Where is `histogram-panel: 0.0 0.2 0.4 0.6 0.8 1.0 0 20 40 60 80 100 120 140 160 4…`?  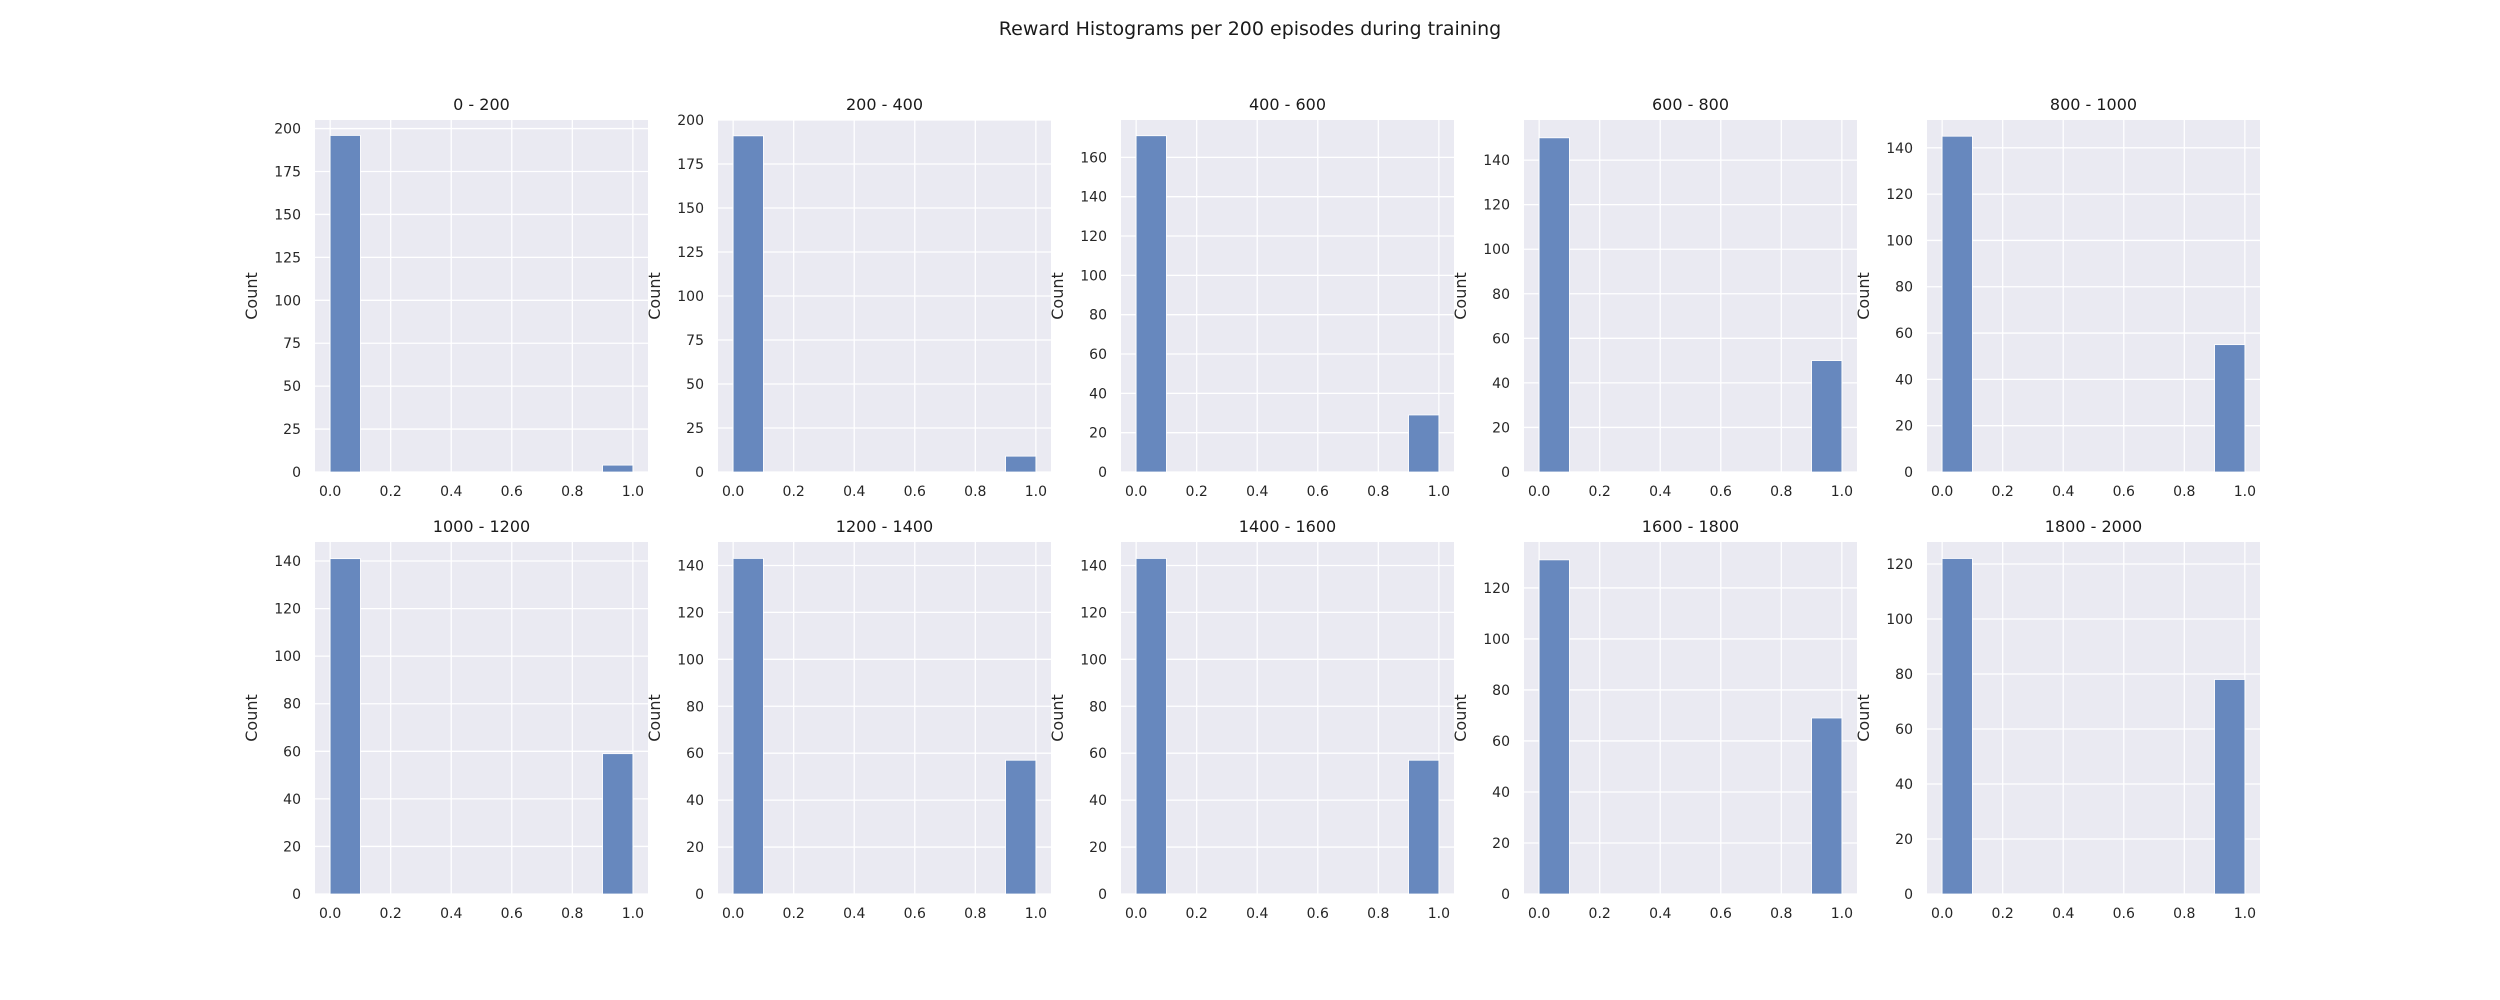
histogram-panel: 0.0 0.2 0.4 0.6 0.8 1.0 0 20 40 60 80 100 120 140 160 4… is located at coordinates (1251, 297).